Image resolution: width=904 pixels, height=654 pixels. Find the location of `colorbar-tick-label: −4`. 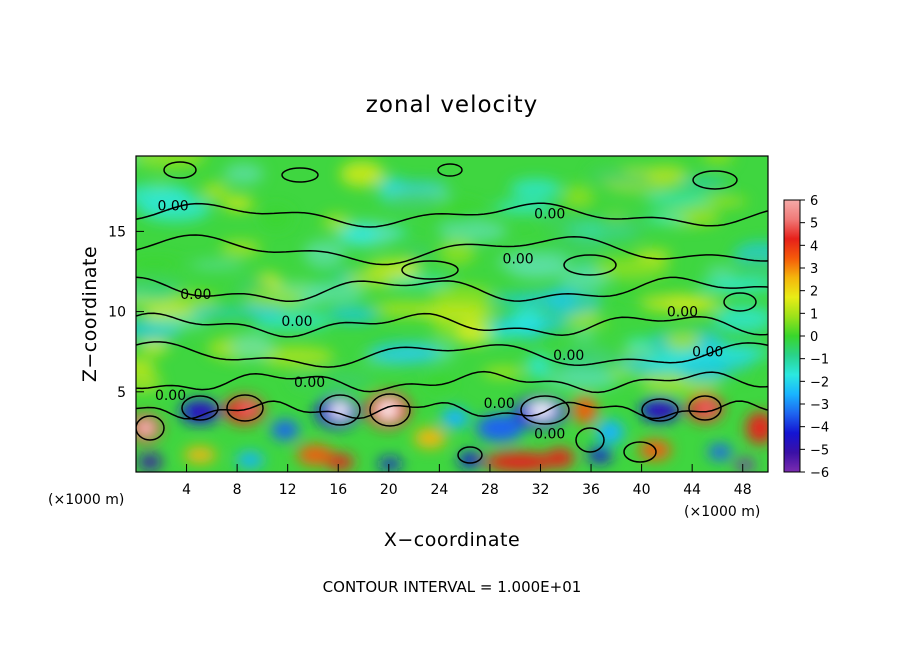

colorbar-tick-label: −4 is located at coordinates (819, 428).